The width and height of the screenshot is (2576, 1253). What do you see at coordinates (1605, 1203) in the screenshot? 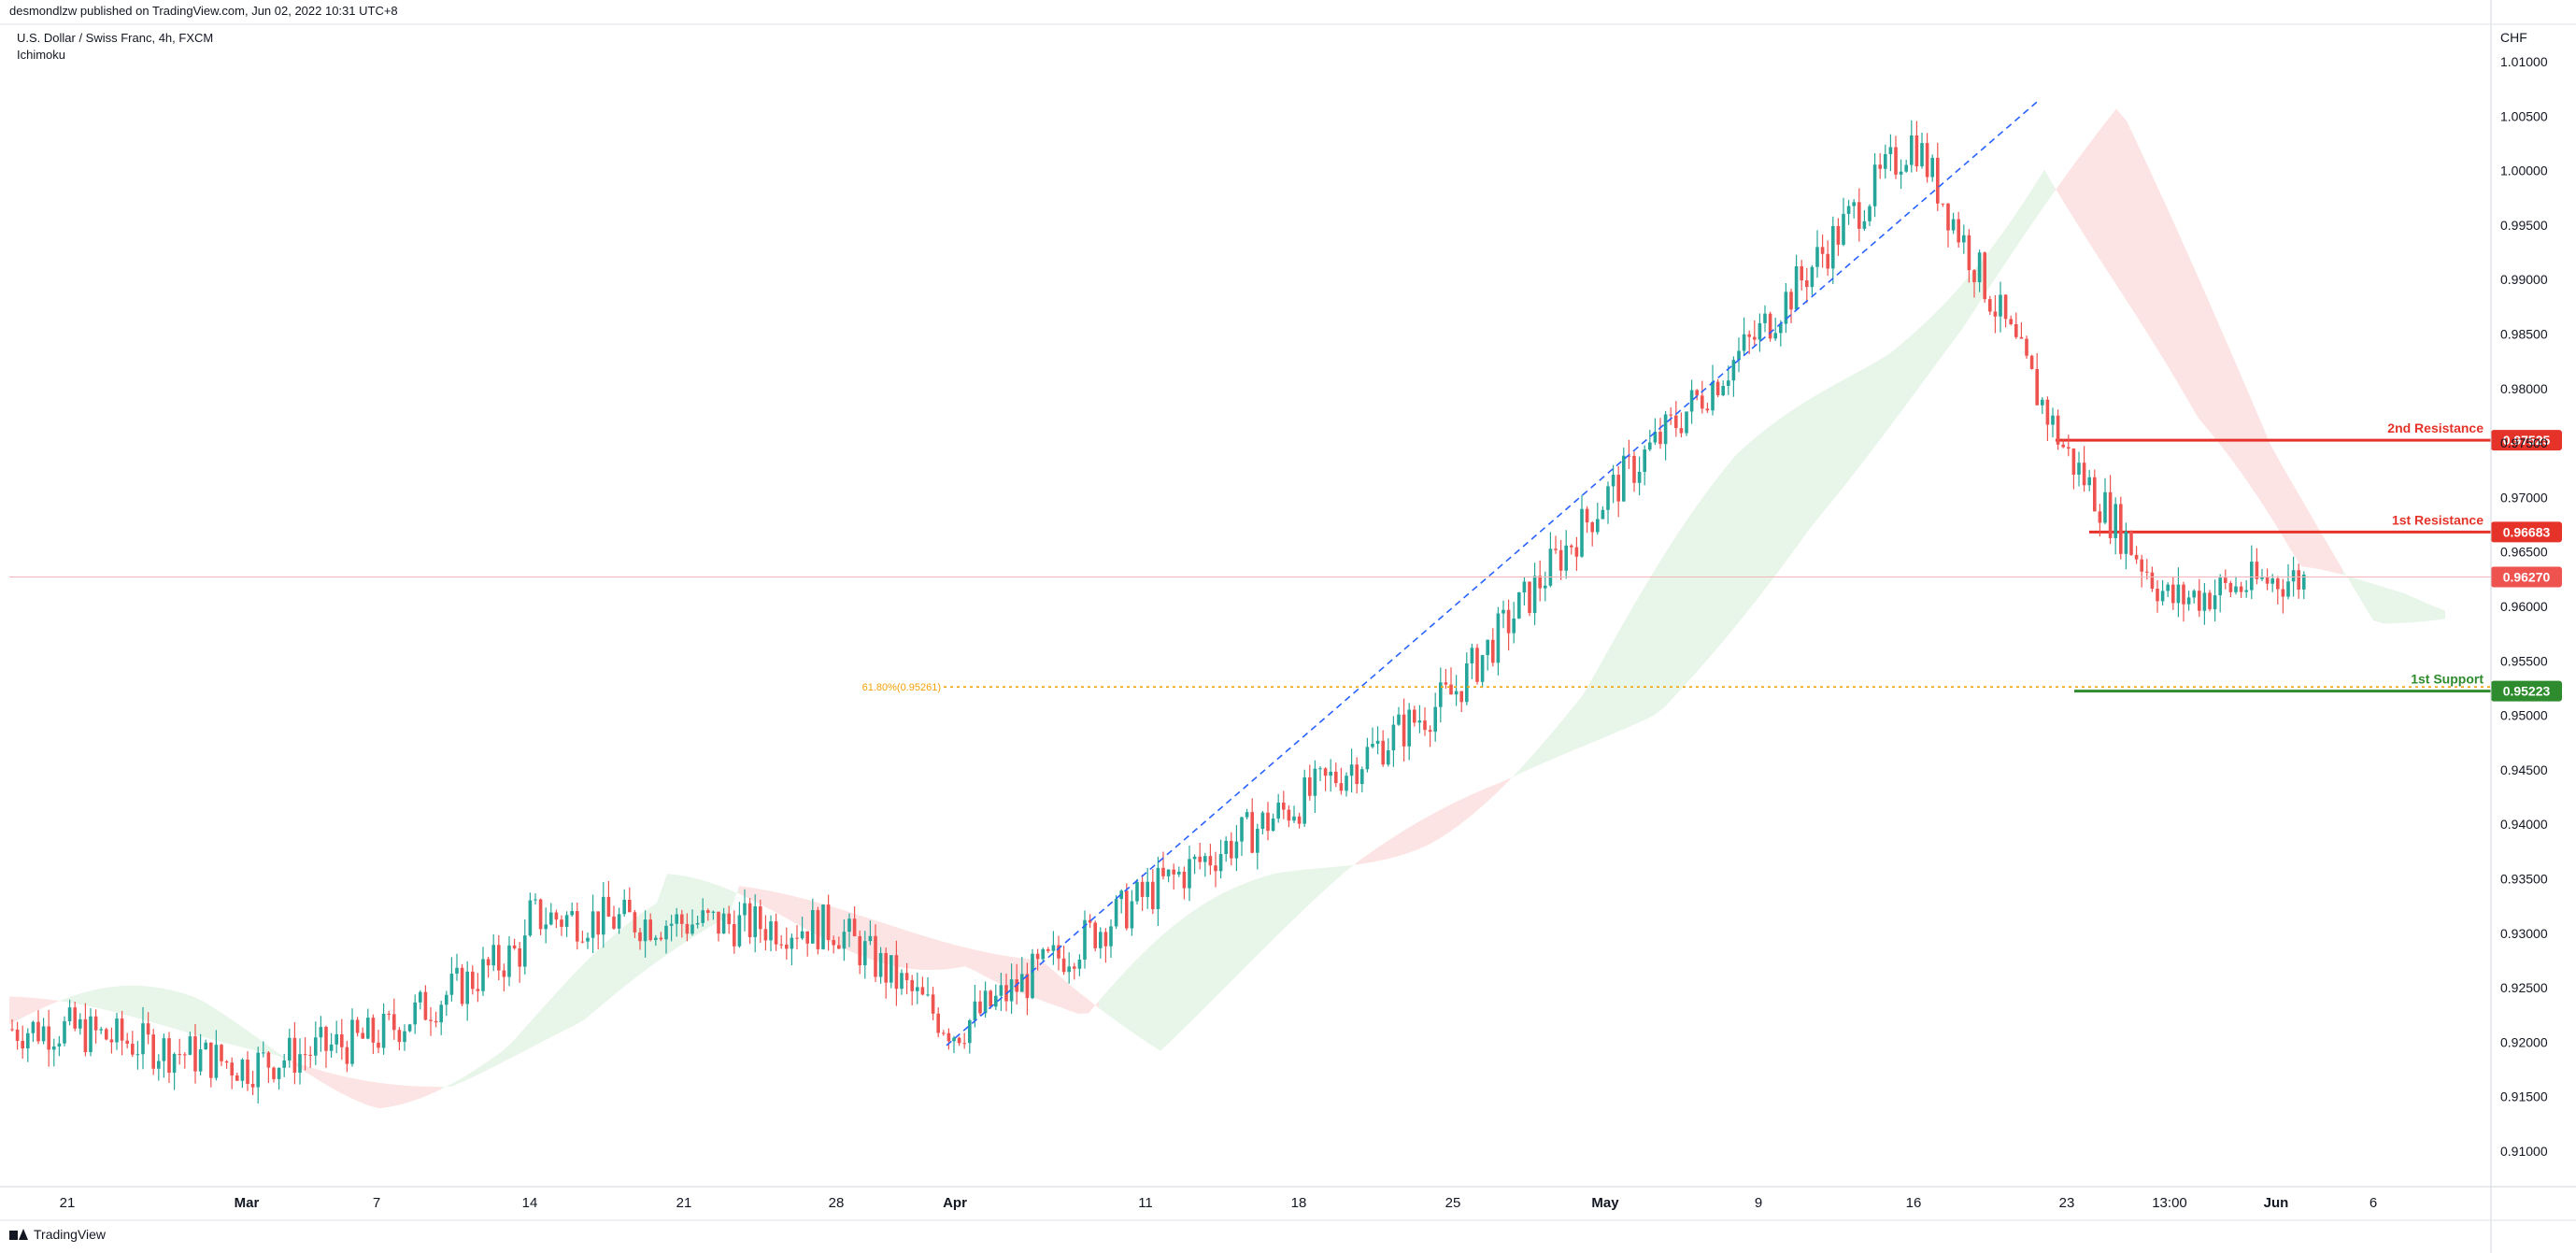
I see `x-tick-label: May` at bounding box center [1605, 1203].